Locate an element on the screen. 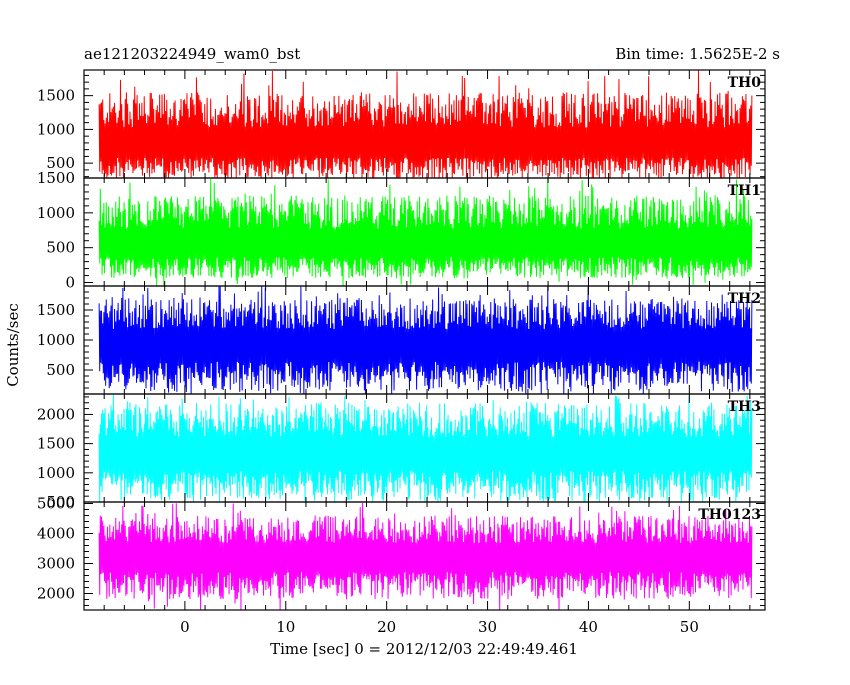  series-line-th0 is located at coordinates (425, 124).